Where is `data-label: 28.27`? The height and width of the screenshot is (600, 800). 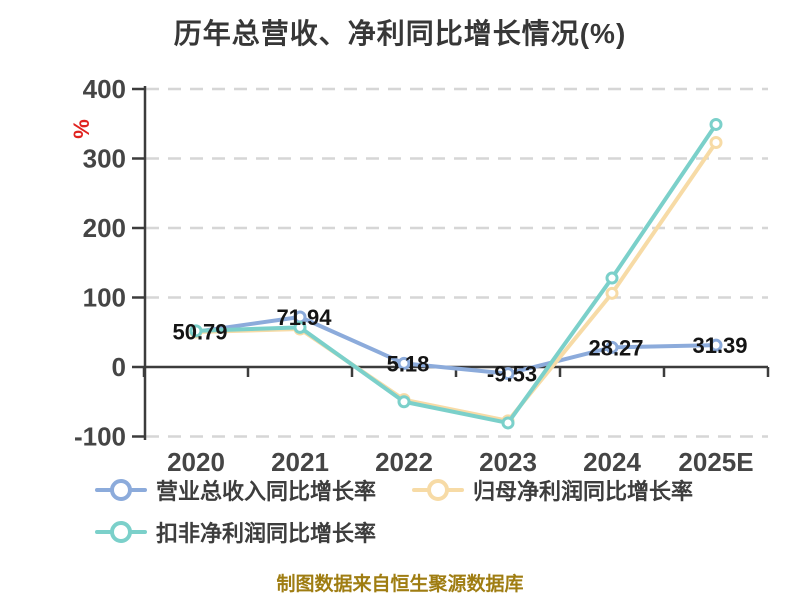 data-label: 28.27 is located at coordinates (615, 347).